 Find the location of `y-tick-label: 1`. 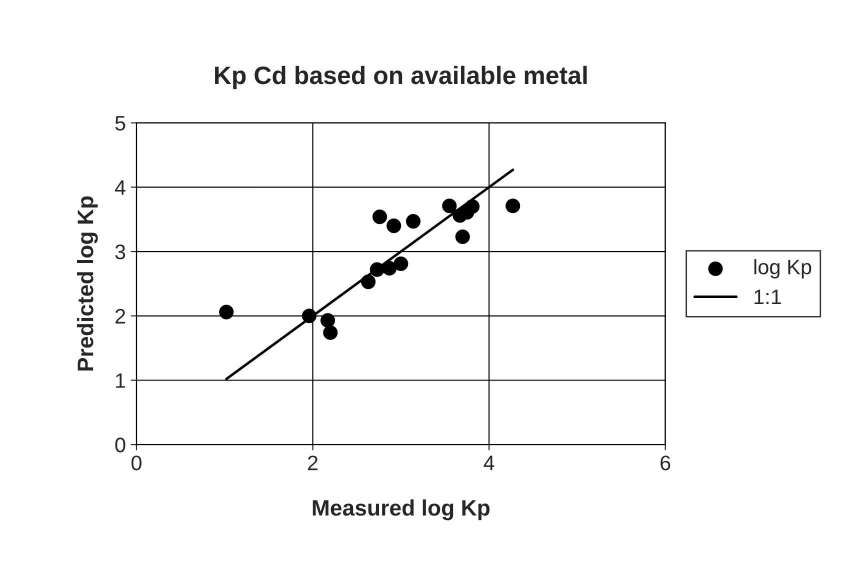

y-tick-label: 1 is located at coordinates (121, 380).